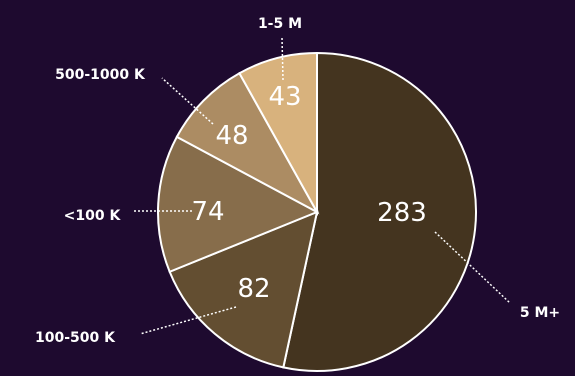 This screenshot has height=376, width=575. Describe the element at coordinates (540, 313) in the screenshot. I see `category-label-5-m: 5 M+` at that location.